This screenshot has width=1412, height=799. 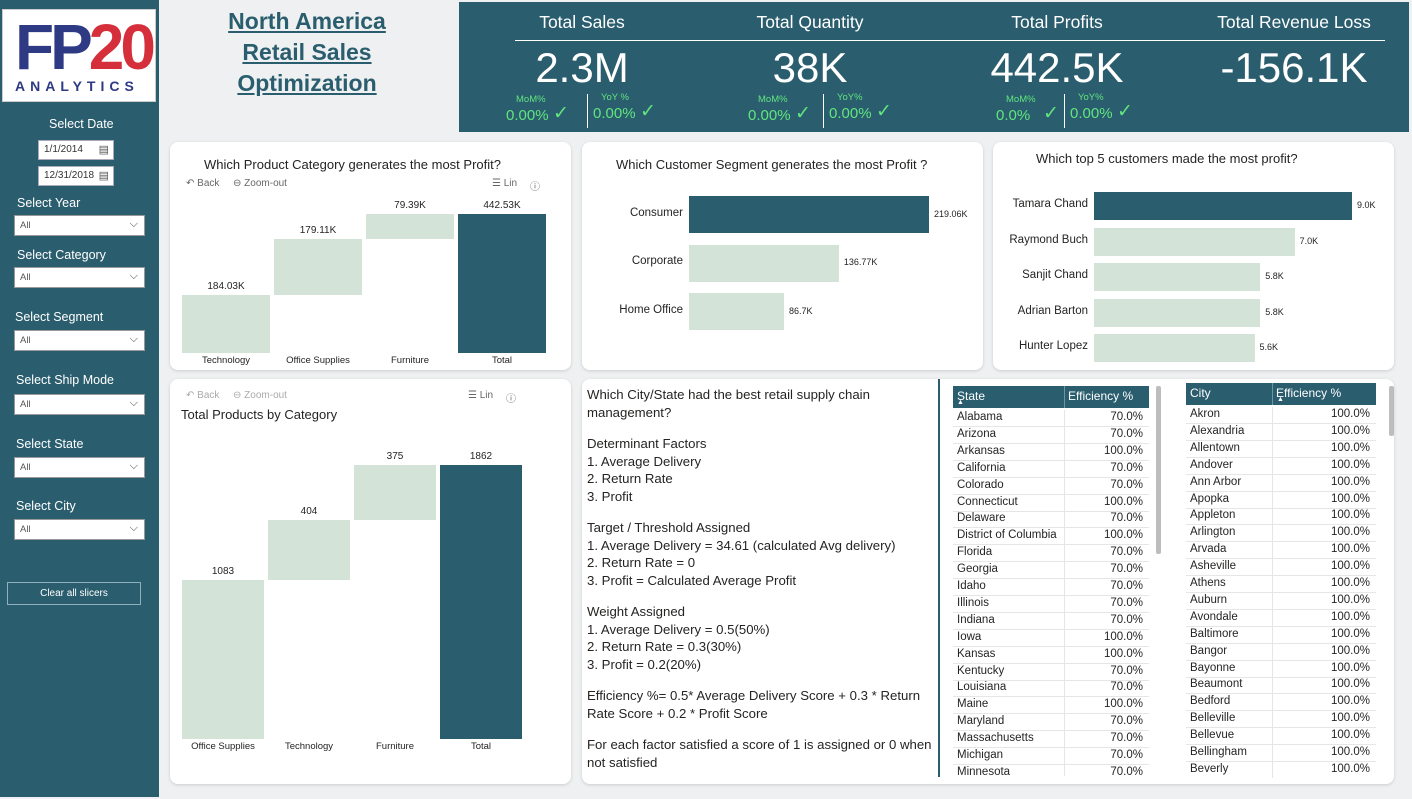 What do you see at coordinates (1281, 686) in the screenshot?
I see `table-row: Beaumont 100.0%` at bounding box center [1281, 686].